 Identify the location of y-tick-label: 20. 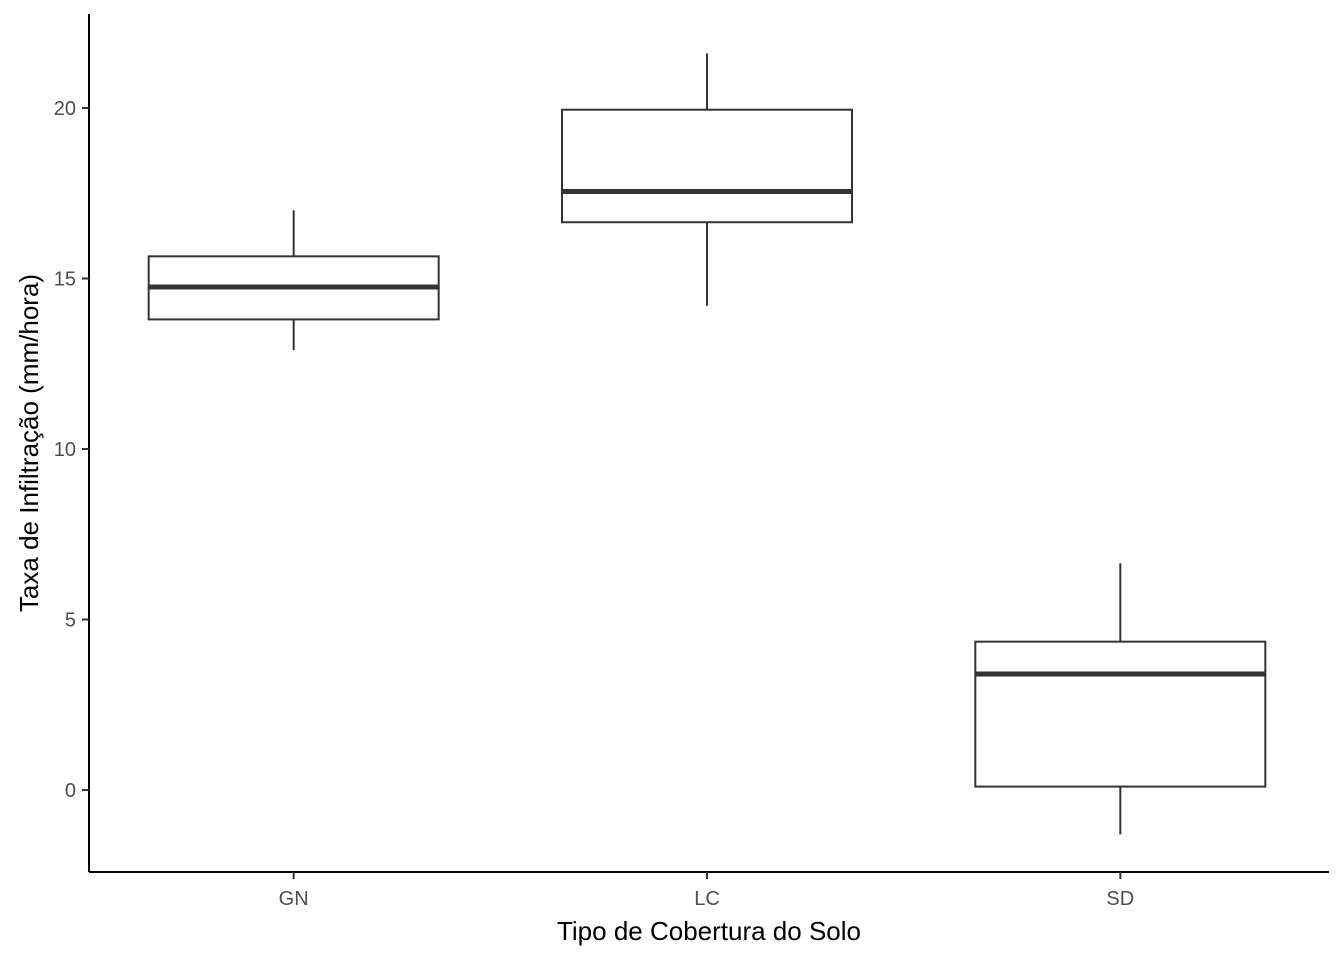
(65, 109).